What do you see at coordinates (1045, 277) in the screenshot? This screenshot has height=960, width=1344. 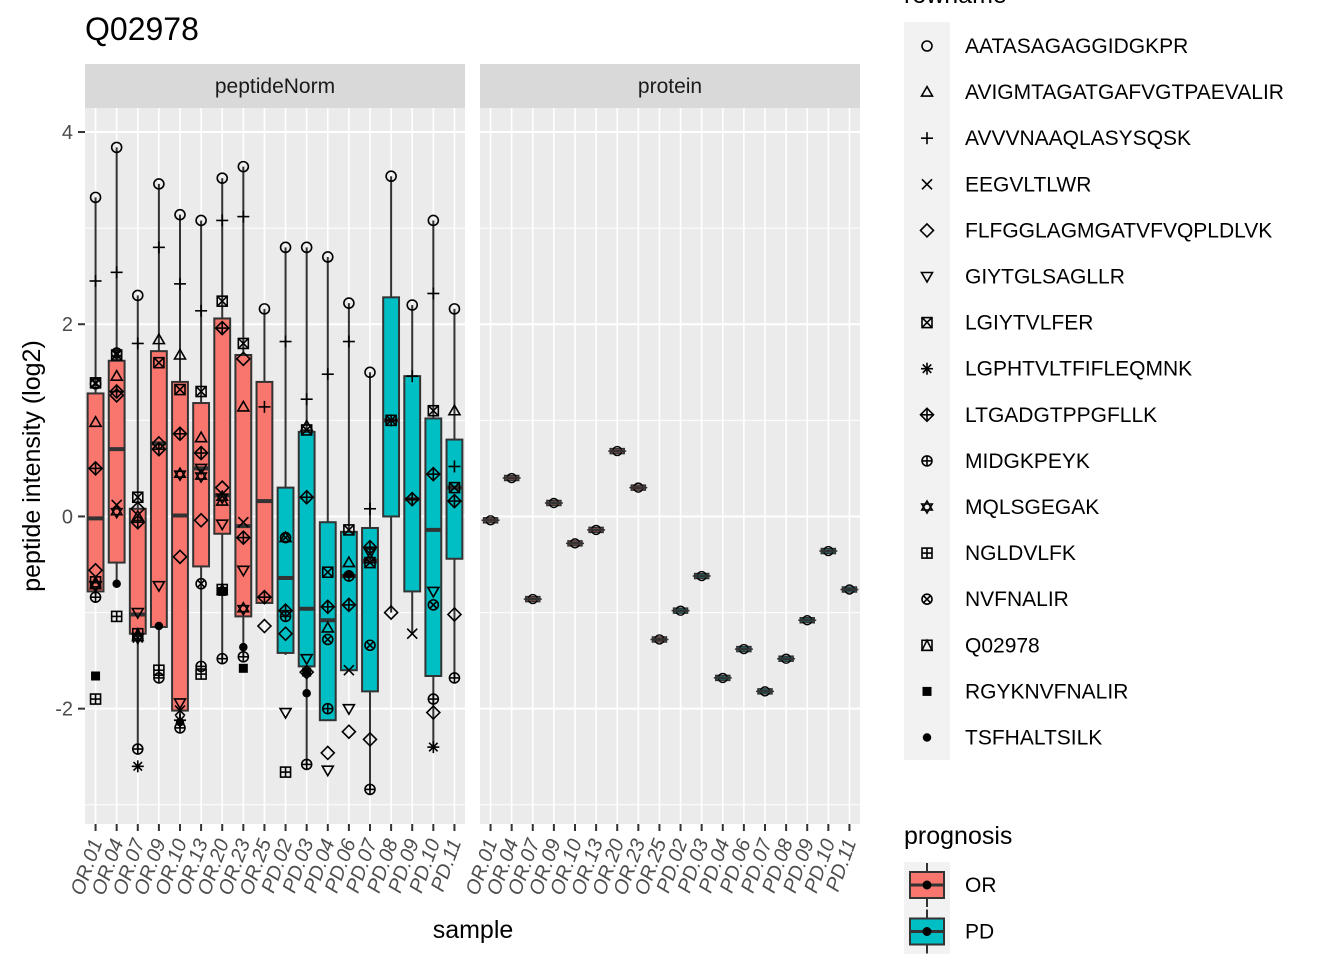 I see `legend-item-label: GIYTGLSAGLLR` at bounding box center [1045, 277].